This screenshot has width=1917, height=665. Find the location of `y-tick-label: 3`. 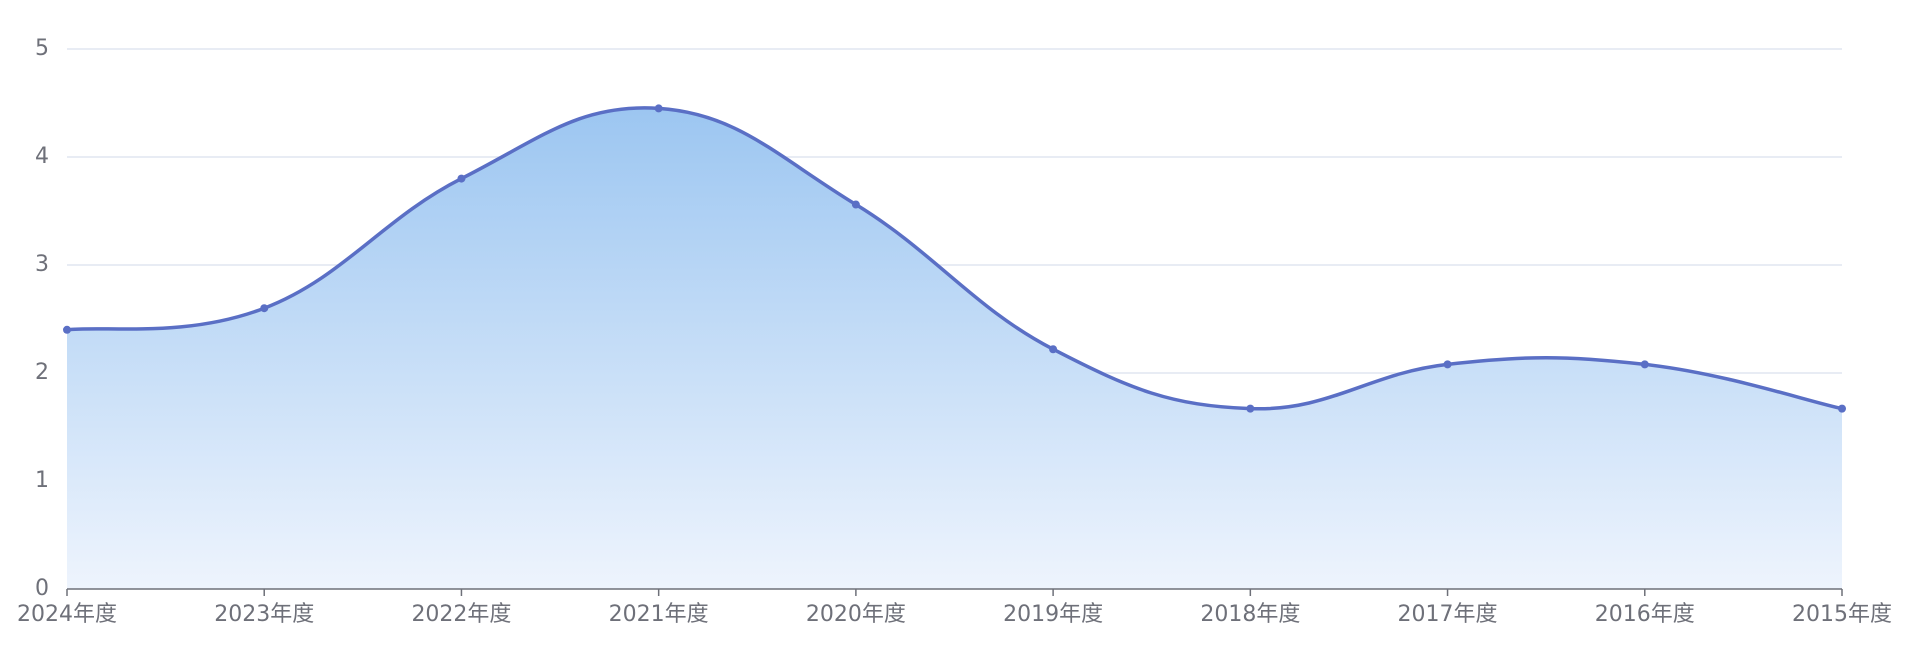

y-tick-label: 3 is located at coordinates (42, 264).